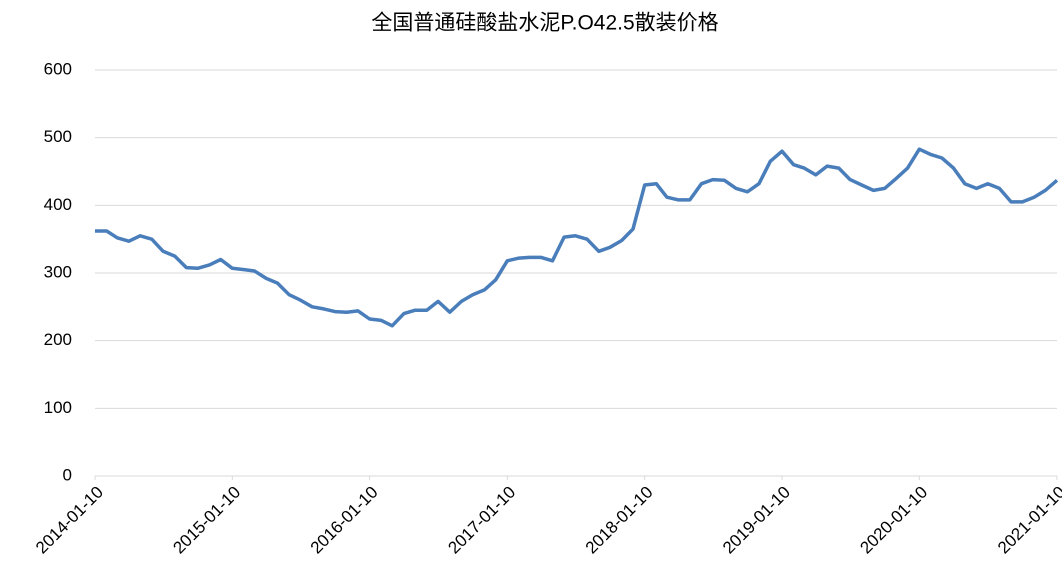 The width and height of the screenshot is (1062, 585). What do you see at coordinates (67, 474) in the screenshot?
I see `y-tick-label: 0` at bounding box center [67, 474].